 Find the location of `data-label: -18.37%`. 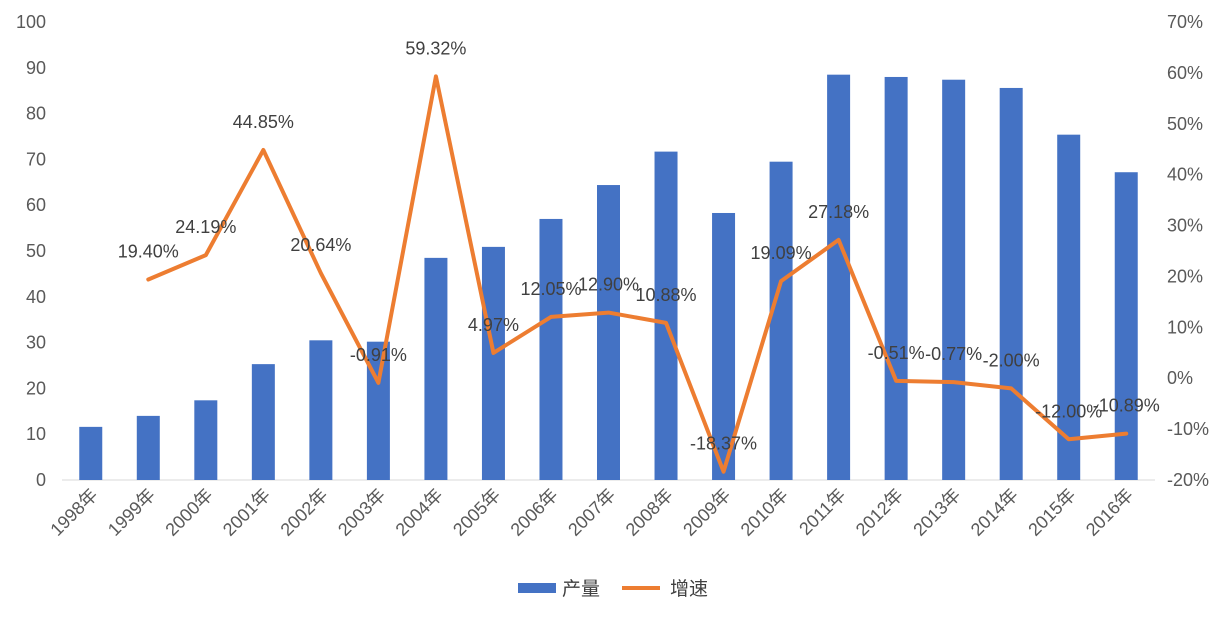

data-label: -18.37% is located at coordinates (723, 444).